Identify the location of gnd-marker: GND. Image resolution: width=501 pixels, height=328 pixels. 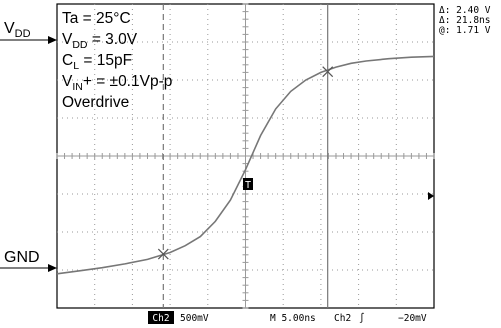
(28, 260).